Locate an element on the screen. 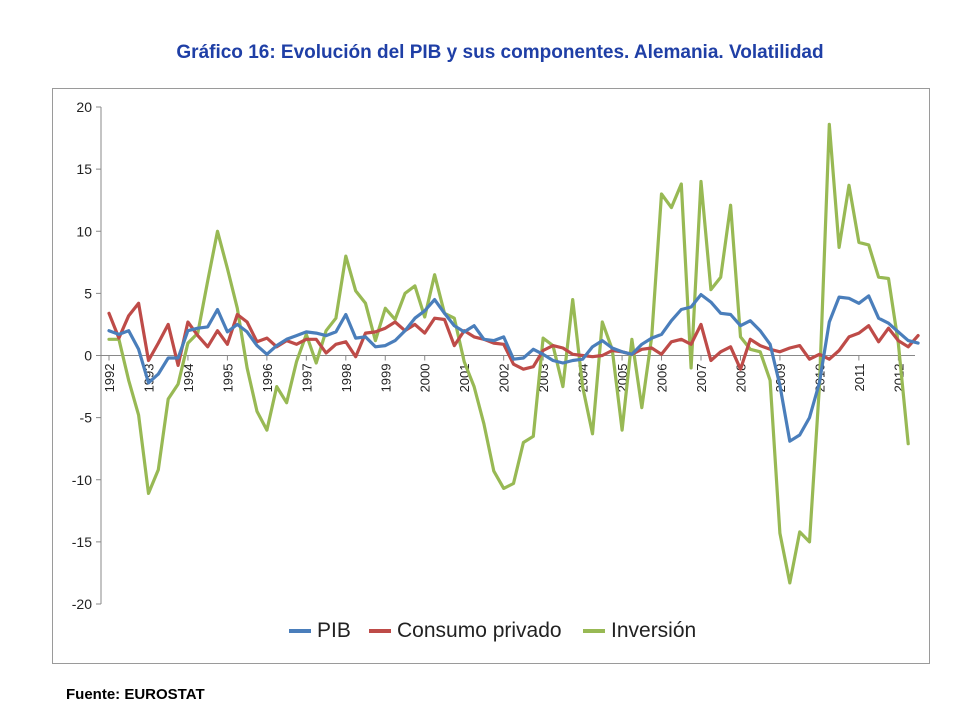 This screenshot has height=720, width=960. y-tick-label: -5 is located at coordinates (86, 418).